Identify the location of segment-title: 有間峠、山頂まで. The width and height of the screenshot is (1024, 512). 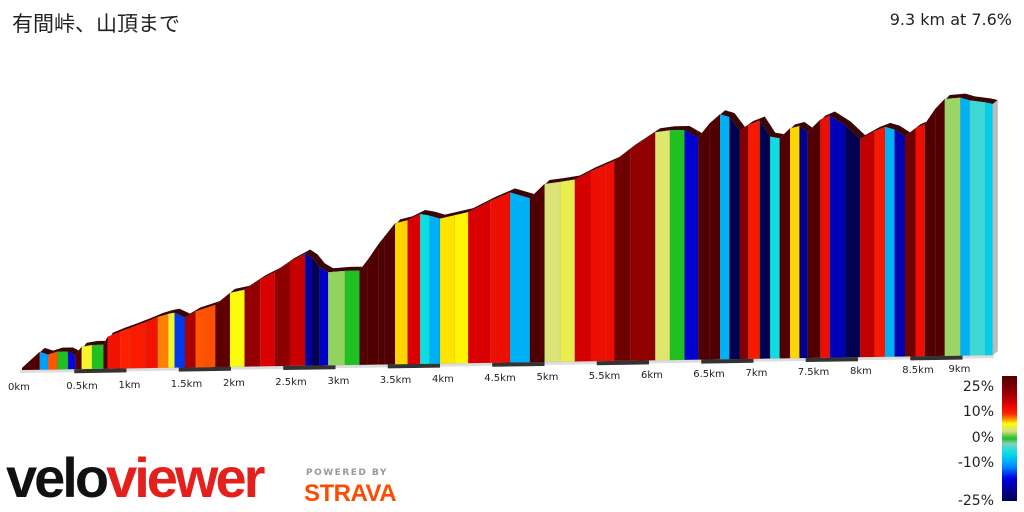
(96, 24).